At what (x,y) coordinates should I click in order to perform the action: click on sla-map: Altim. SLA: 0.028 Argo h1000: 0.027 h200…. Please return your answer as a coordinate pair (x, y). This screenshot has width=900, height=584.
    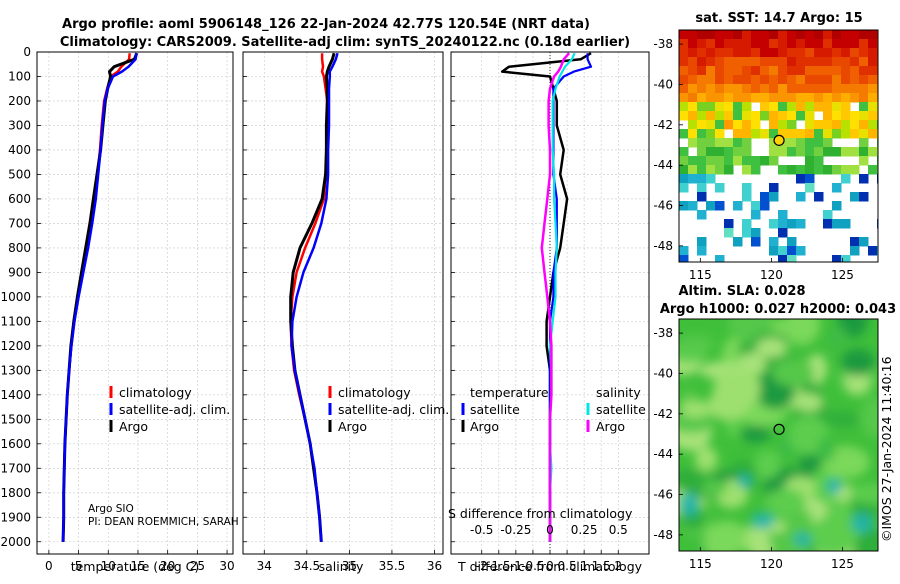
    Looking at the image, I should click on (774, 427).